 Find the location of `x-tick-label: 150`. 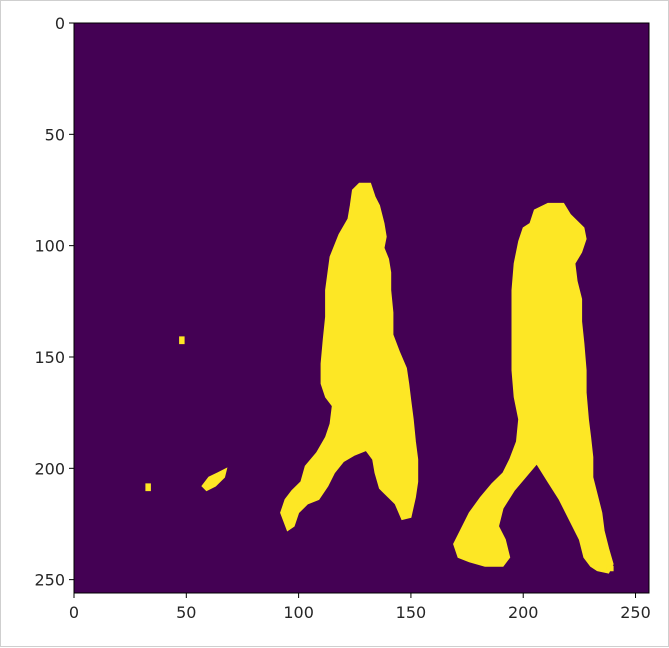

x-tick-label: 150 is located at coordinates (411, 612).